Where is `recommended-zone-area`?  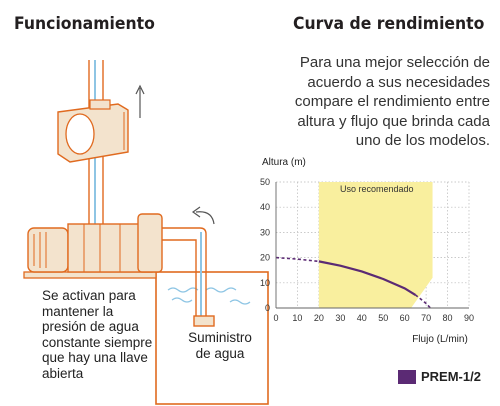 recommended-zone-area is located at coordinates (375, 245).